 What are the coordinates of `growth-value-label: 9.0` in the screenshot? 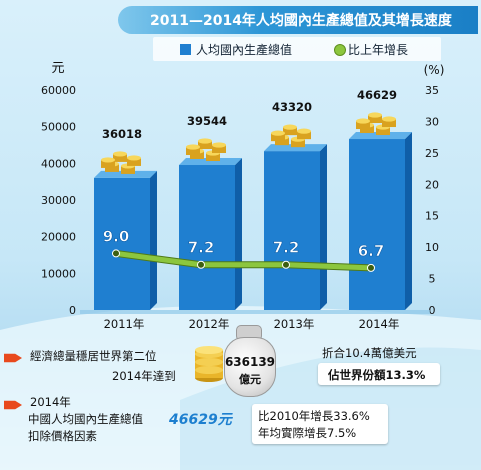 It's located at (116, 236).